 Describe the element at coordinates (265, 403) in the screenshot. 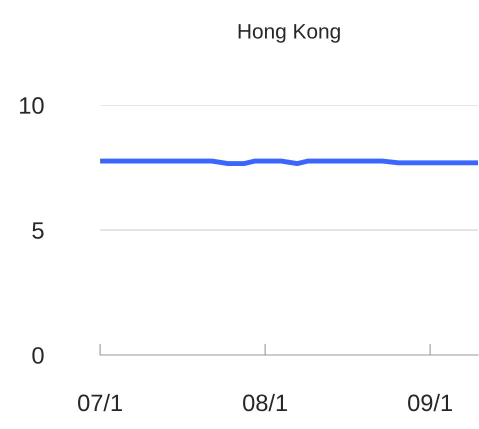

I see `x-tick-label: 08/1` at that location.